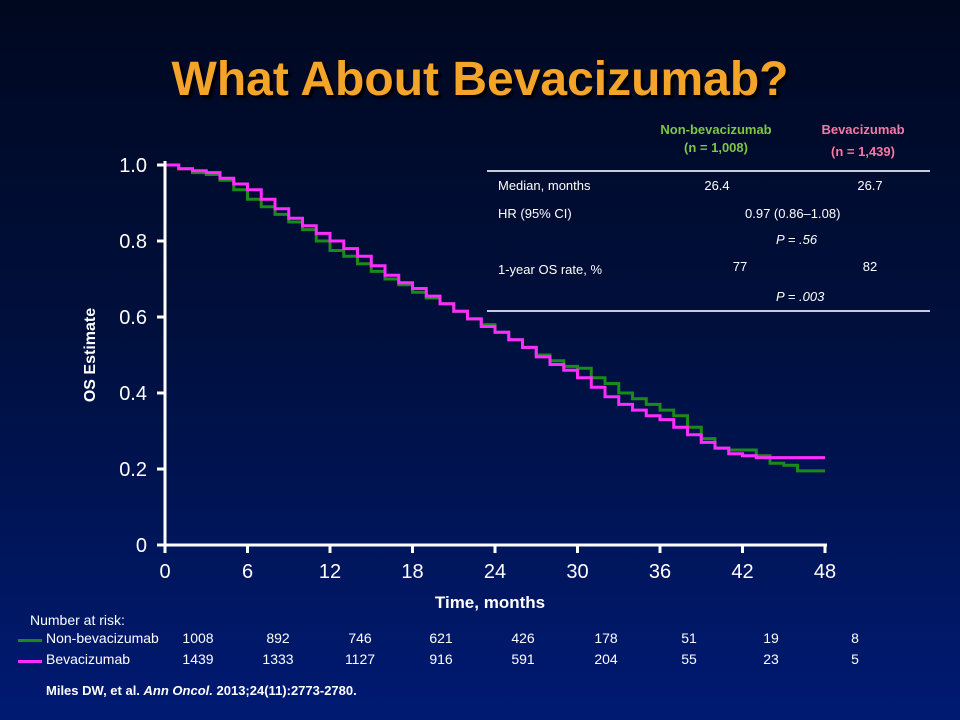 This screenshot has height=720, width=960. I want to click on os-p-value: P = .003, so click(800, 296).